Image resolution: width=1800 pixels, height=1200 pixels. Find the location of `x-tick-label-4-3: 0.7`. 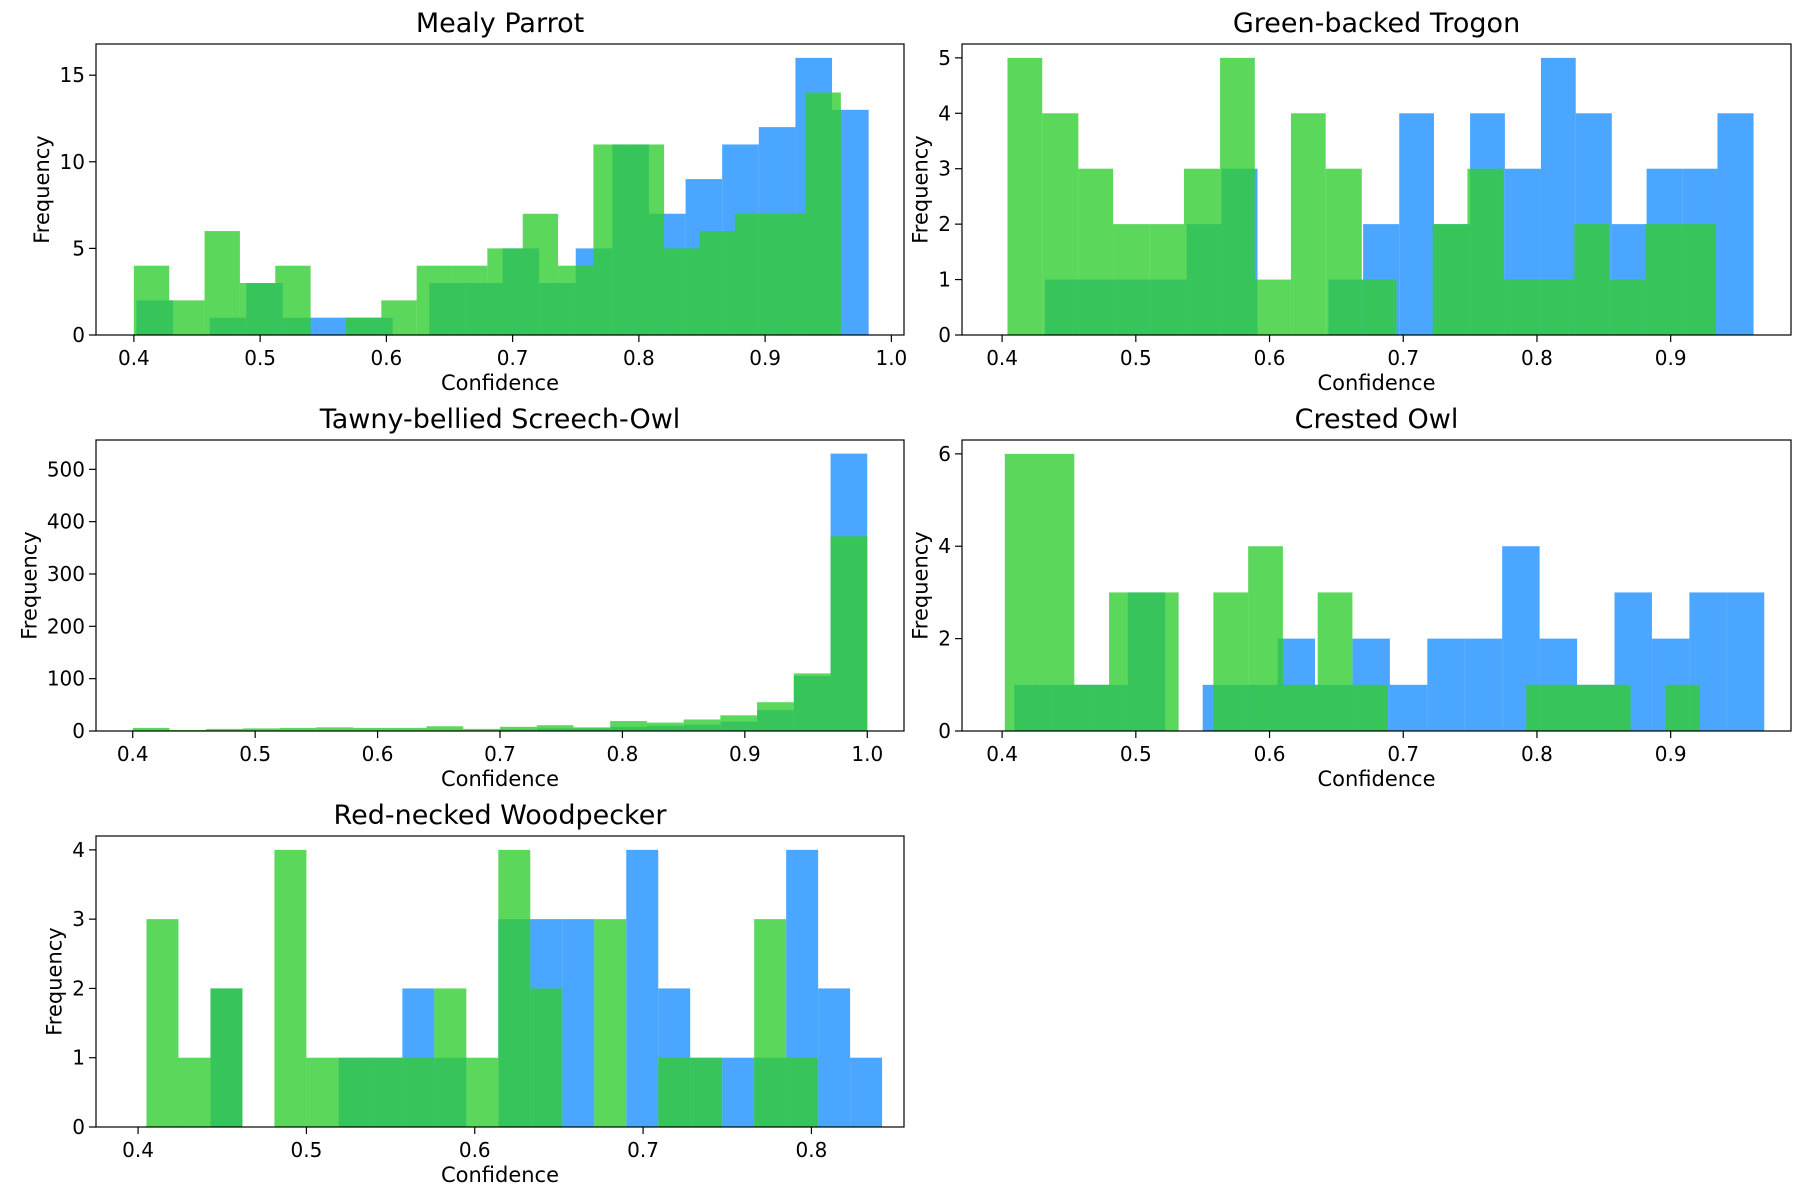

x-tick-label-4-3: 0.7 is located at coordinates (643, 1150).